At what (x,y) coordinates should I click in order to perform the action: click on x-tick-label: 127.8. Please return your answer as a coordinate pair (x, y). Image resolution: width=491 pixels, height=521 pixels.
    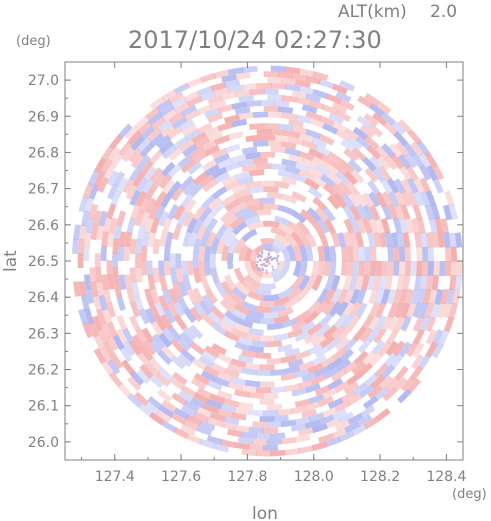
    Looking at the image, I should click on (247, 477).